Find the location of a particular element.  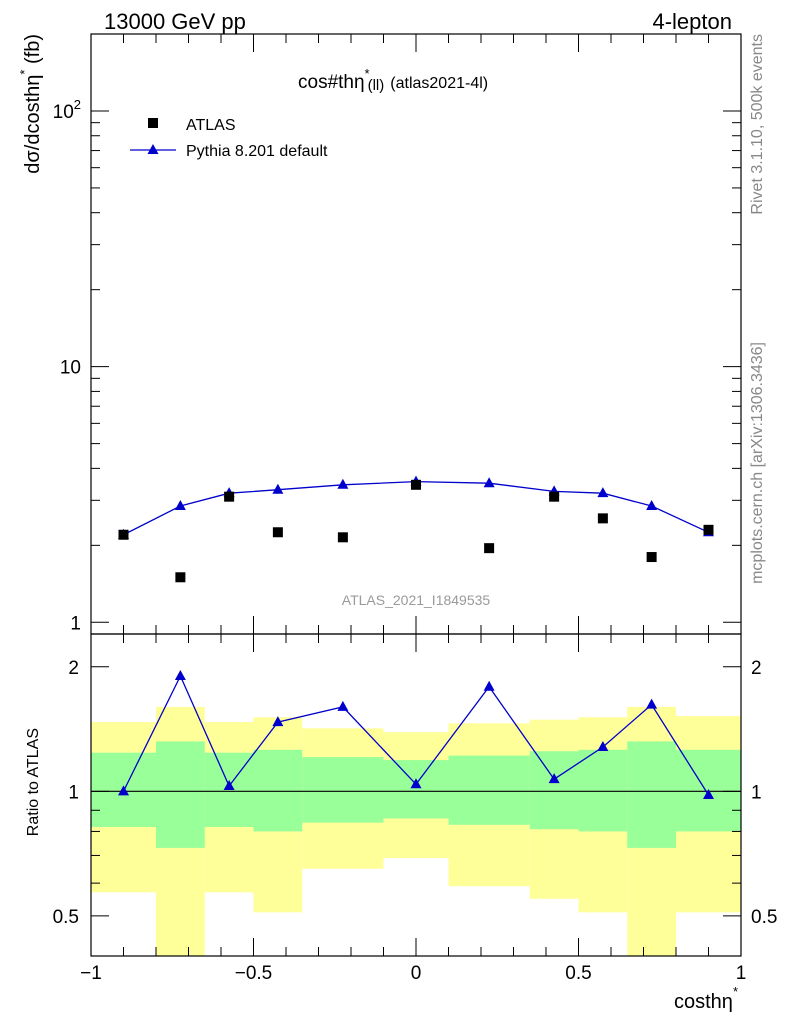

ratio-xlabel: costhη* is located at coordinates (706, 998).